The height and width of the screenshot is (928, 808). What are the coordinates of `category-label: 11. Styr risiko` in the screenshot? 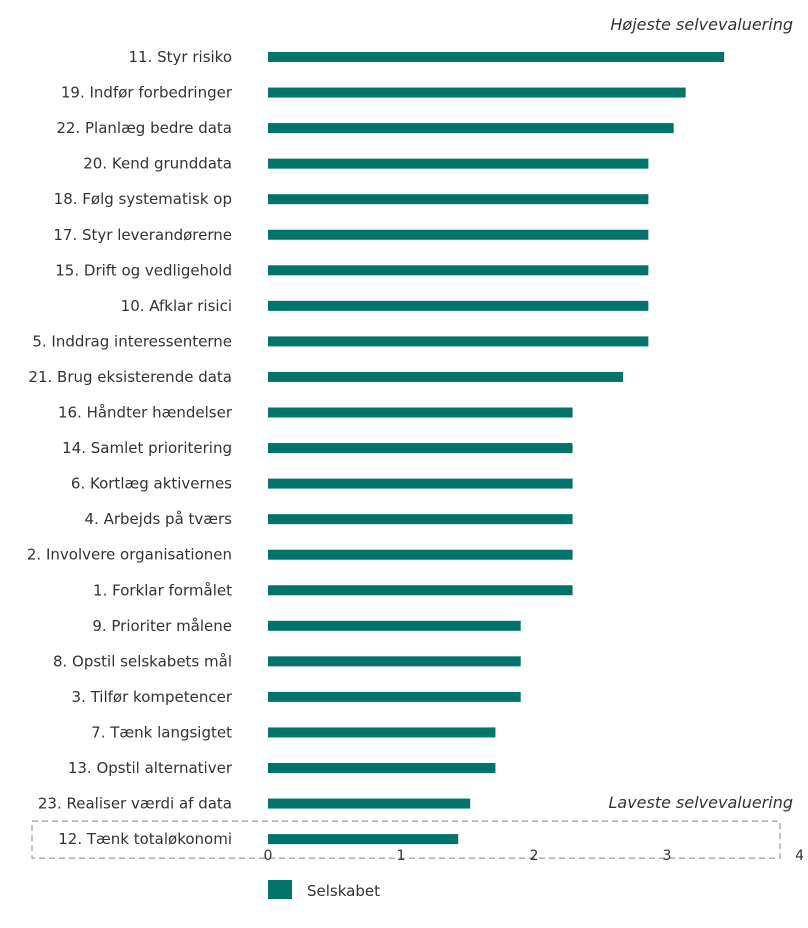 It's located at (180, 57).